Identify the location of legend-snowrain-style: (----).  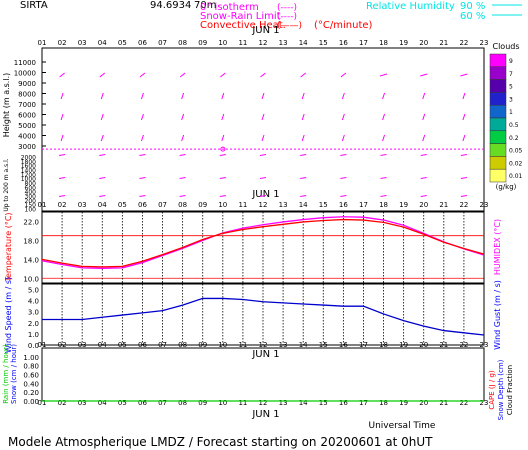
(287, 17).